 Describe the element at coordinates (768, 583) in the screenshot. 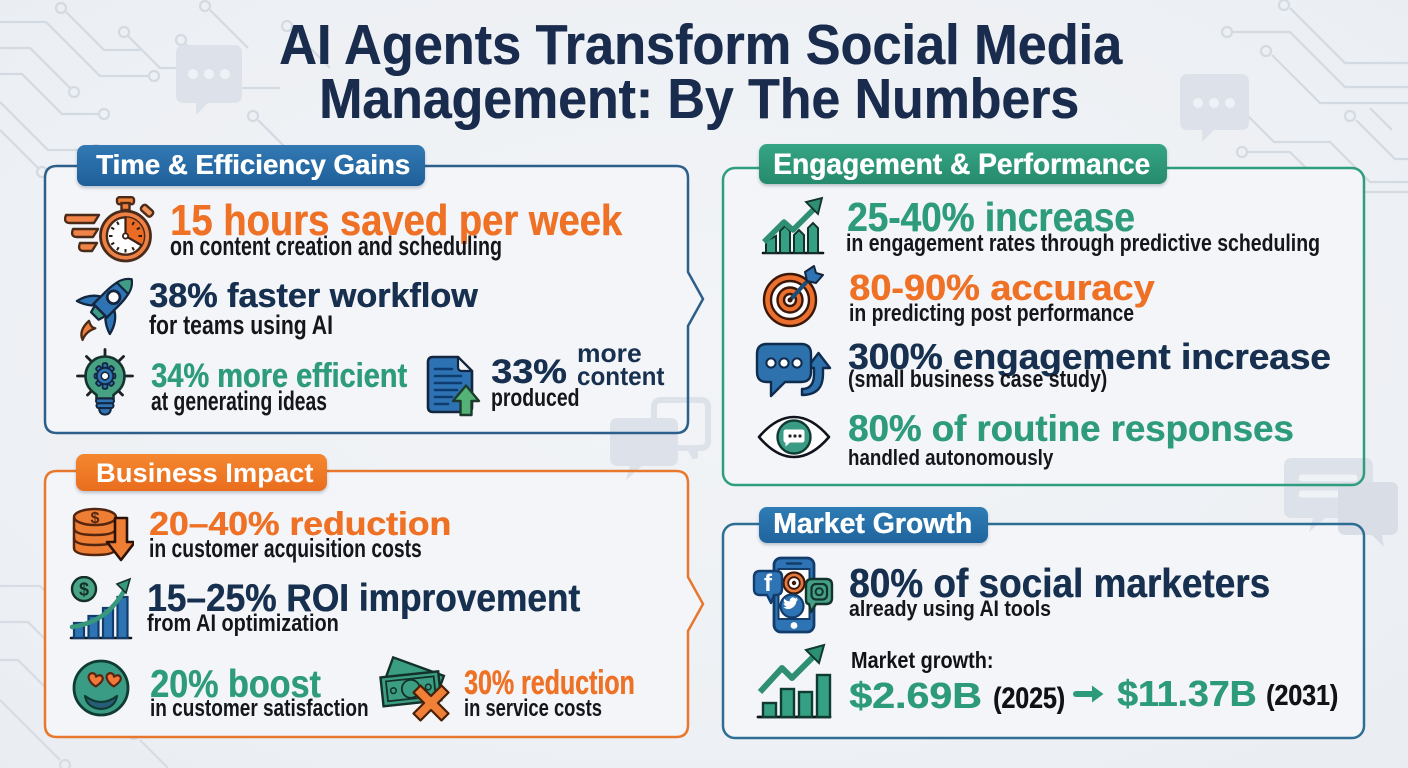

I see `svg-text: f` at that location.